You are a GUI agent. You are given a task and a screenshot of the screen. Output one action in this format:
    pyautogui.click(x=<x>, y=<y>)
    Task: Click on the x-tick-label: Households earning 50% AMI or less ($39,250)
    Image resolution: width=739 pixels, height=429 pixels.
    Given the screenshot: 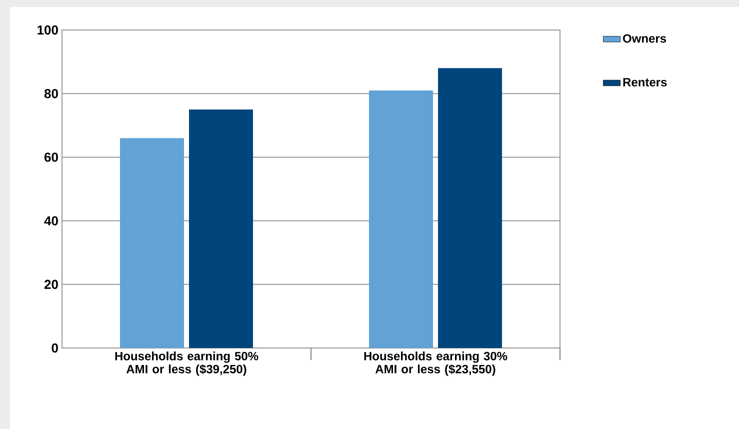 What is the action you would take?
    pyautogui.click(x=186, y=364)
    